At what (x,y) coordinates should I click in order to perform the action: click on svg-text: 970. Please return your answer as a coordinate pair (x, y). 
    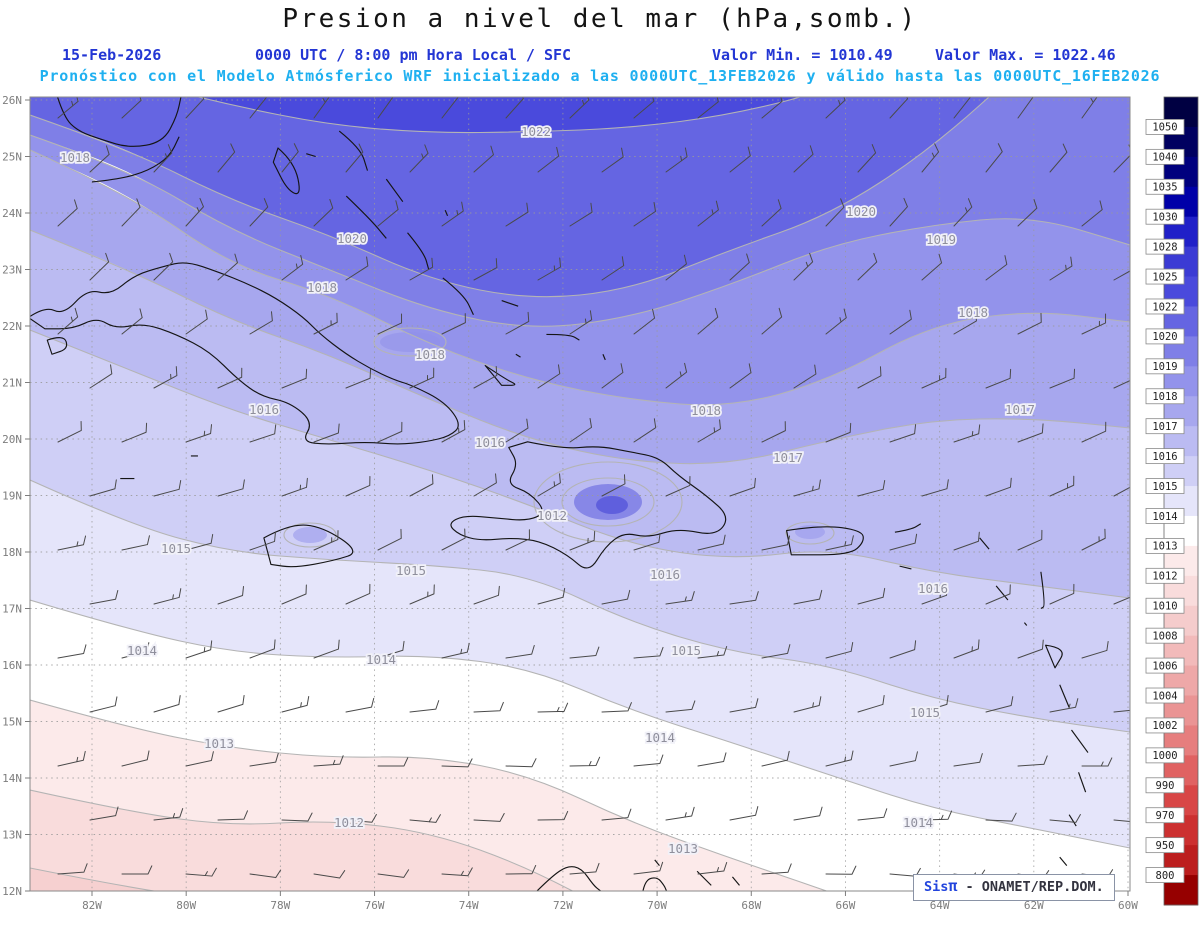
    Looking at the image, I should click on (1165, 816).